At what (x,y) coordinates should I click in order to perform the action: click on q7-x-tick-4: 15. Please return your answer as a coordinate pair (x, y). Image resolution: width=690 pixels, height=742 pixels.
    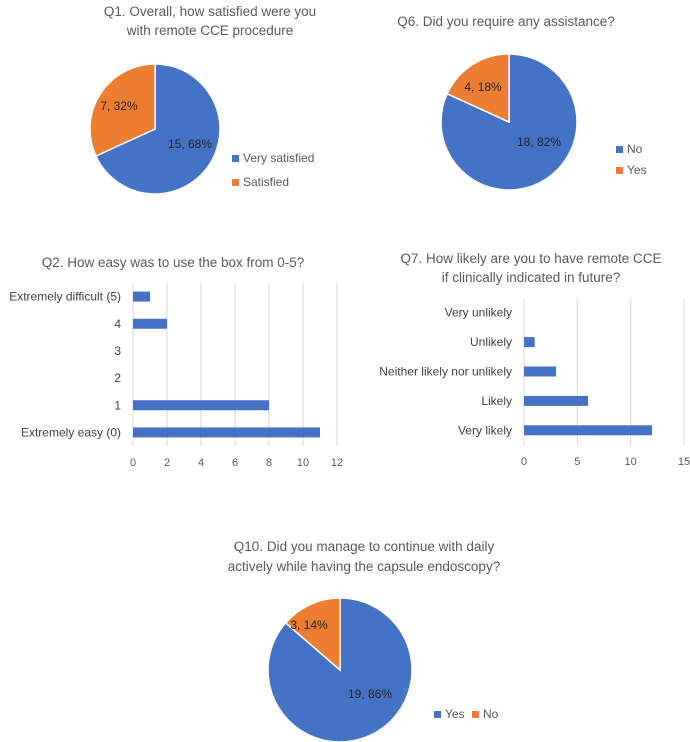
    Looking at the image, I should click on (684, 462).